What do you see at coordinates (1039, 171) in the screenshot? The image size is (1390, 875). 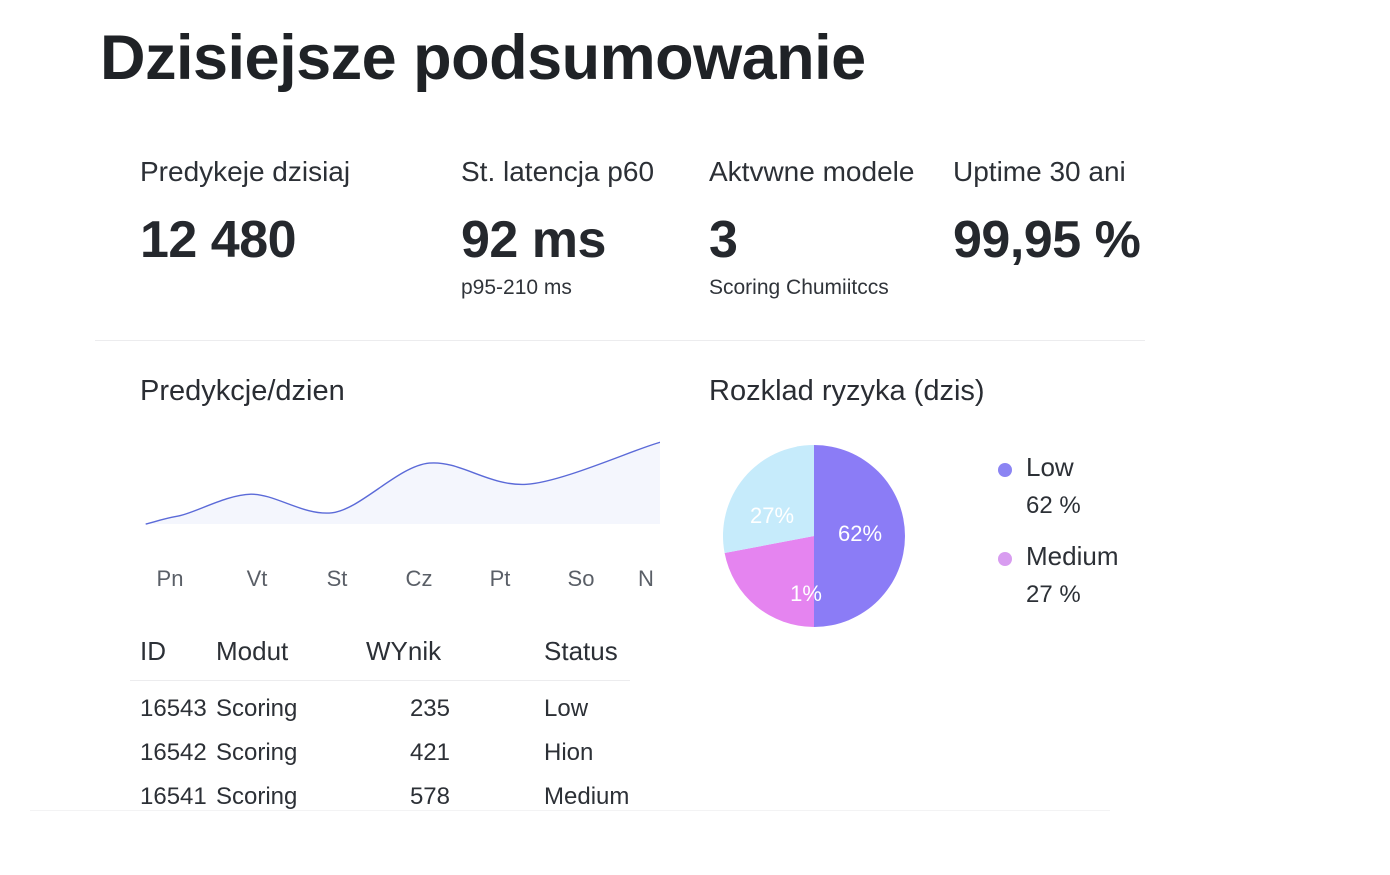 I see `kpi-label: Uptime 30 ani` at bounding box center [1039, 171].